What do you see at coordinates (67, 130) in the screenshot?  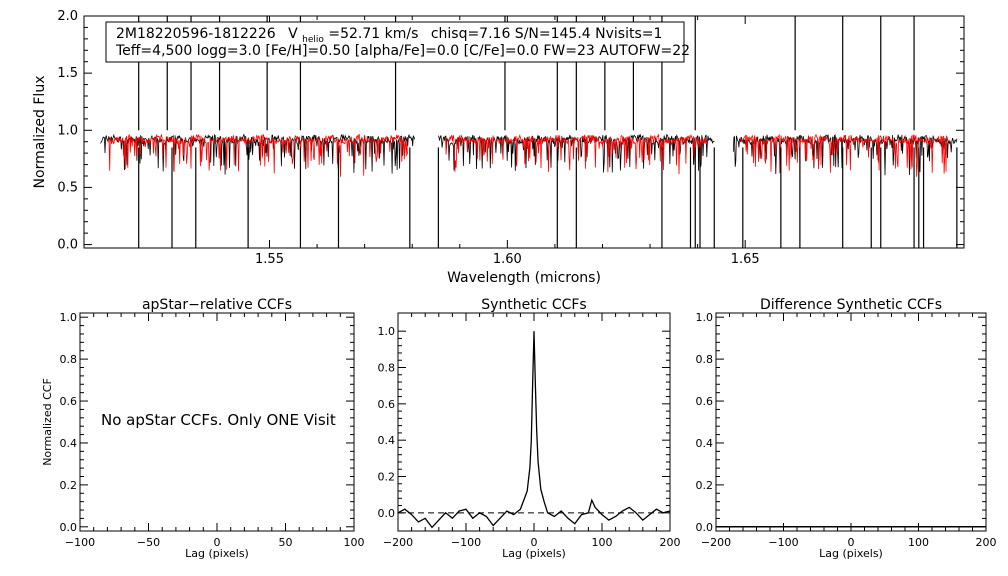 I see `spectrum-ytick-label: 1.0` at bounding box center [67, 130].